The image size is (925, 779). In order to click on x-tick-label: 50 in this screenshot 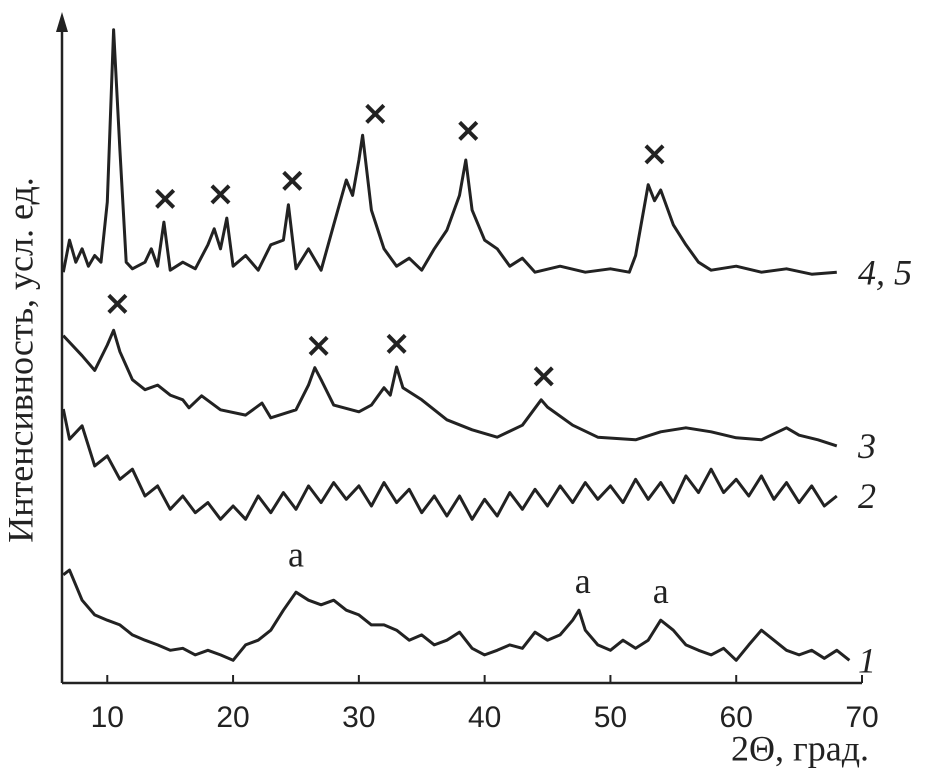, I will do `click(610, 717)`.